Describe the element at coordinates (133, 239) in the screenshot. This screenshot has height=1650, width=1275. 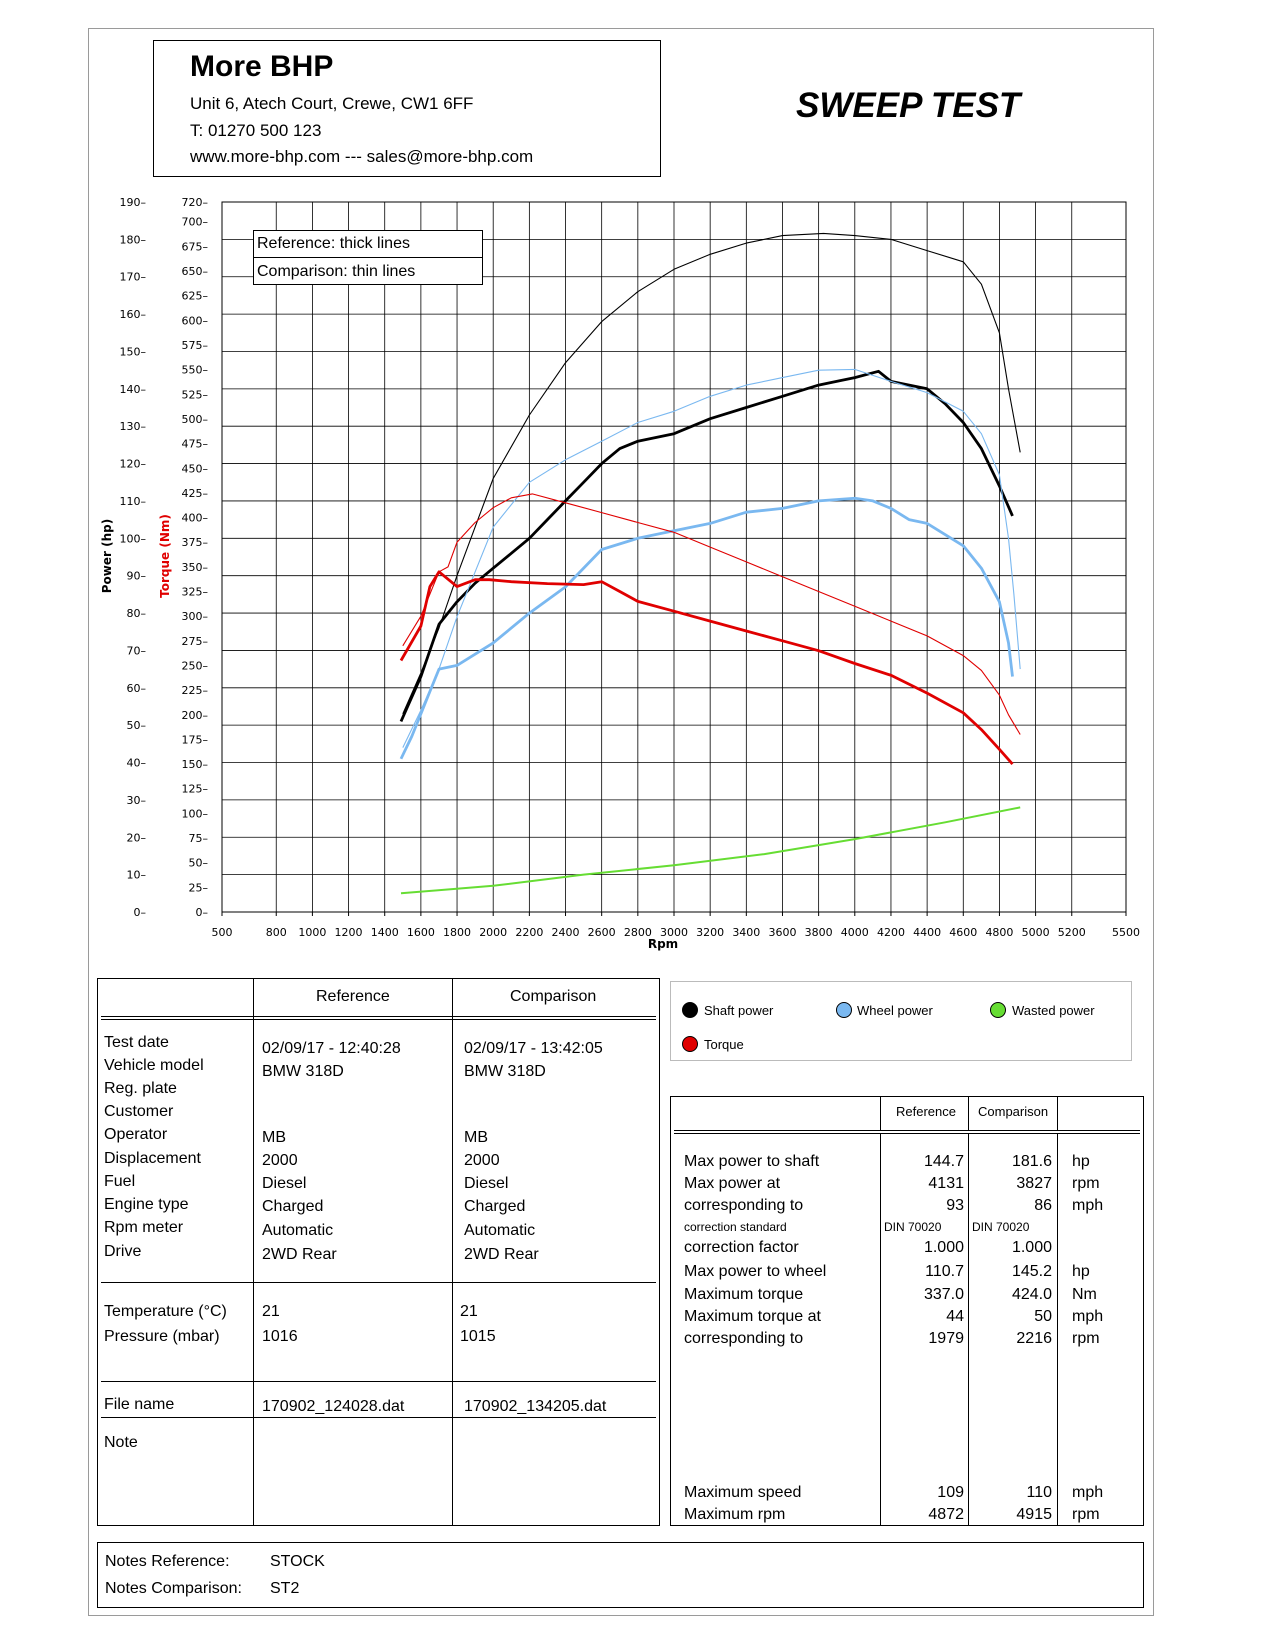
I see `power-tick-label: 180–` at that location.